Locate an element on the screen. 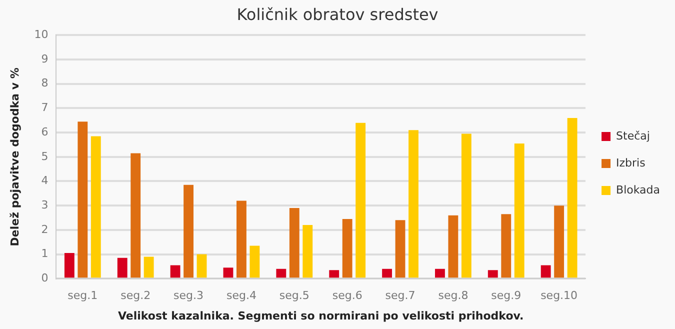 Image resolution: width=675 pixels, height=329 pixels. x-tick-label: seg.9 is located at coordinates (506, 295).